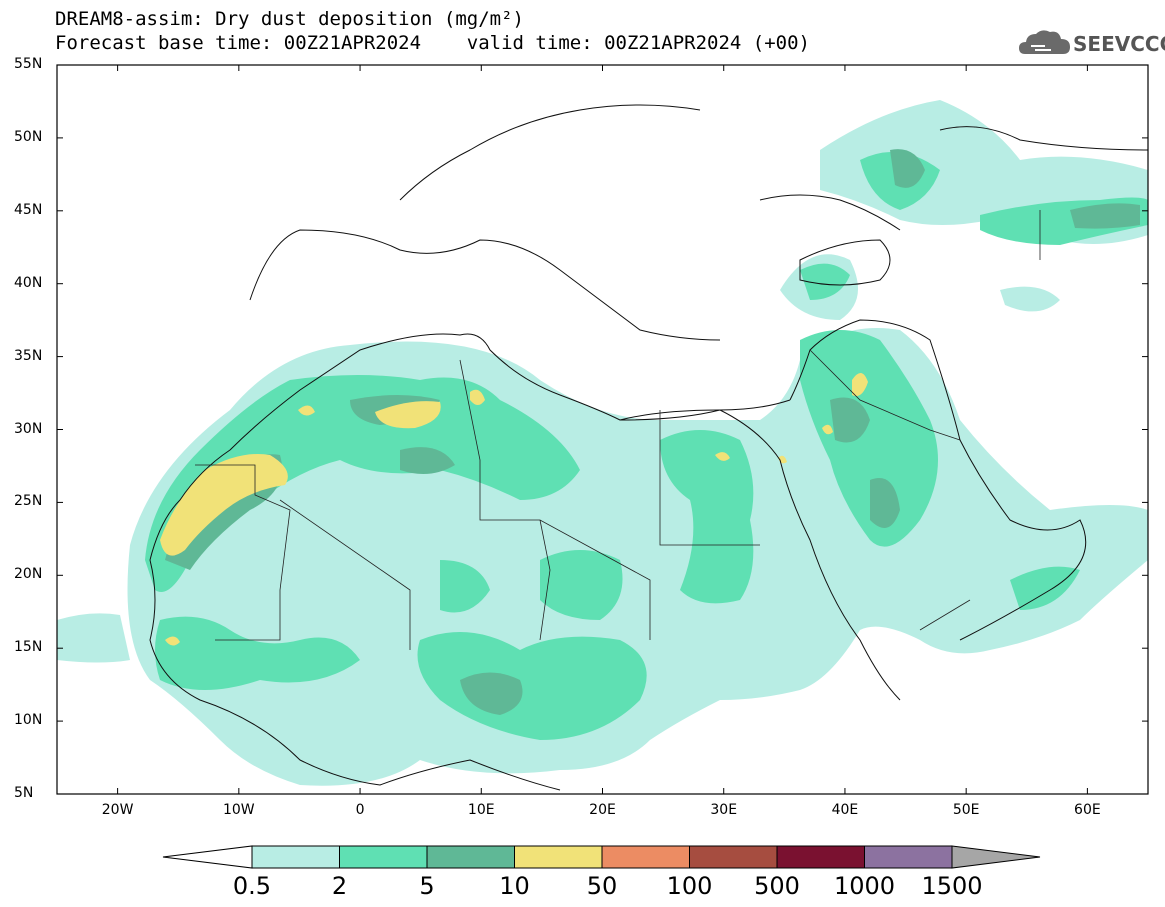 The height and width of the screenshot is (907, 1165). What do you see at coordinates (238, 810) in the screenshot?
I see `lon-label: 10W` at bounding box center [238, 810].